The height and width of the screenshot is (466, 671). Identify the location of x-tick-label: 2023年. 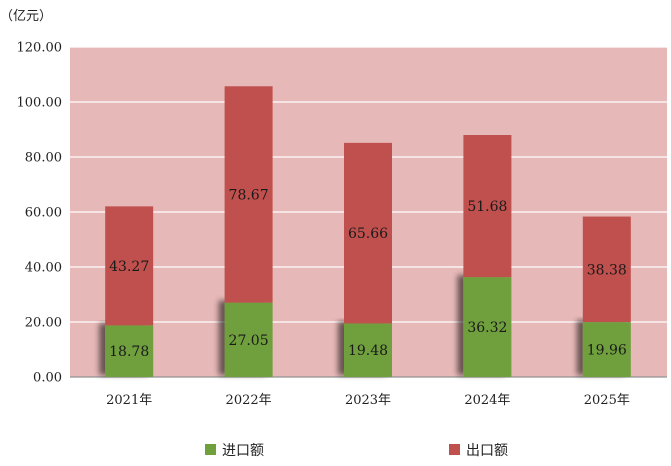
(368, 400).